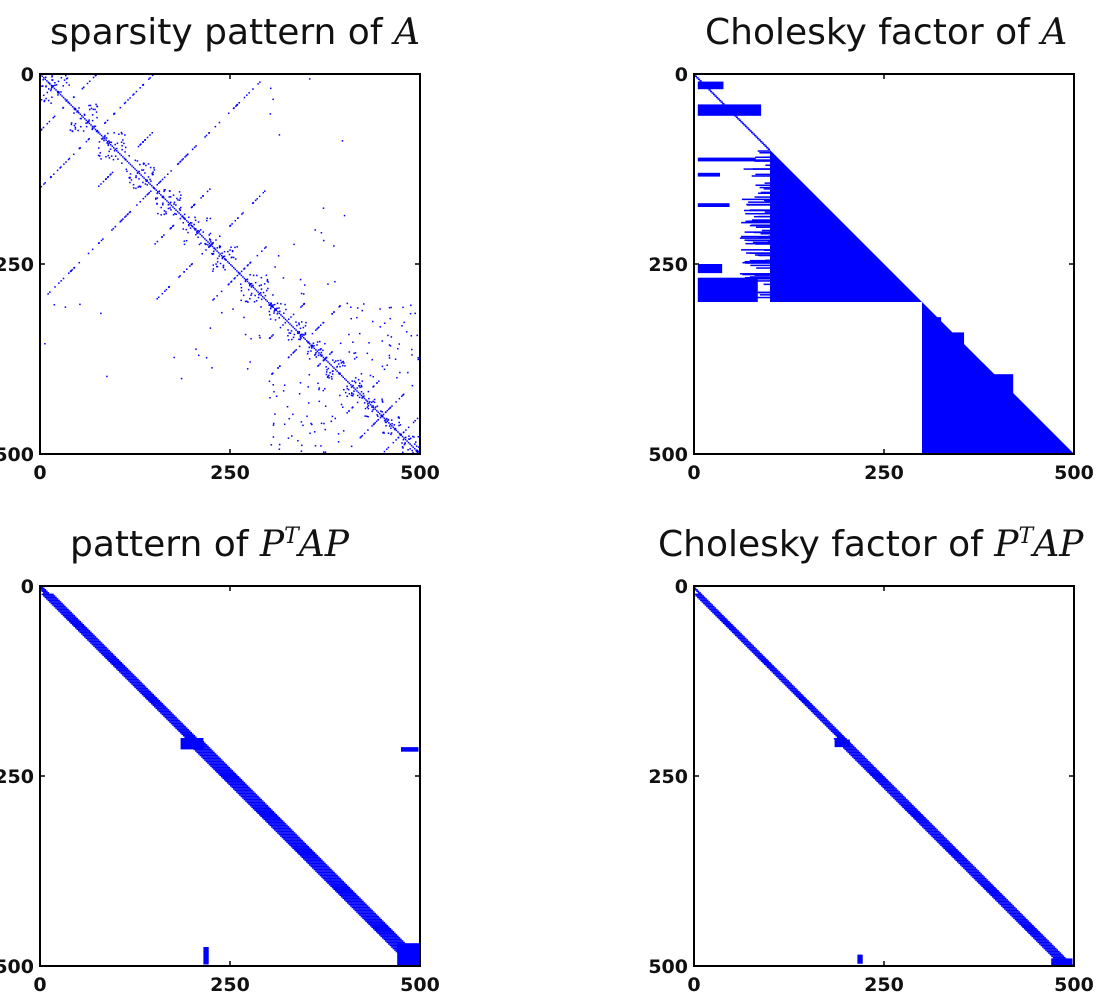 The width and height of the screenshot is (1096, 996). I want to click on x-tick-label: 500, so click(420, 473).